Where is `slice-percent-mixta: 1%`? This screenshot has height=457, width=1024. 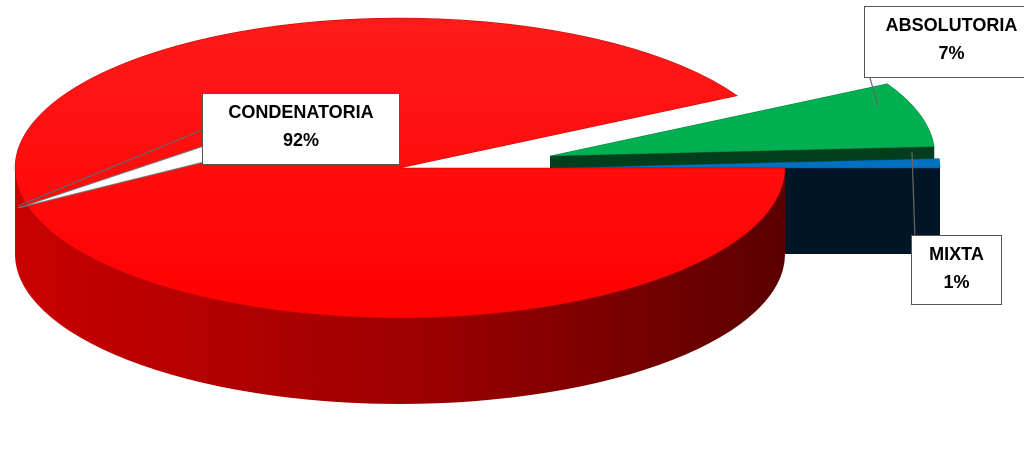
slice-percent-mixta: 1% is located at coordinates (956, 282).